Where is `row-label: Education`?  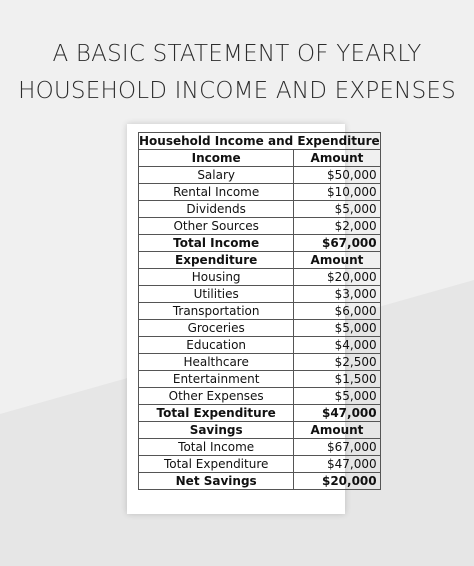
row-label: Education is located at coordinates (216, 345).